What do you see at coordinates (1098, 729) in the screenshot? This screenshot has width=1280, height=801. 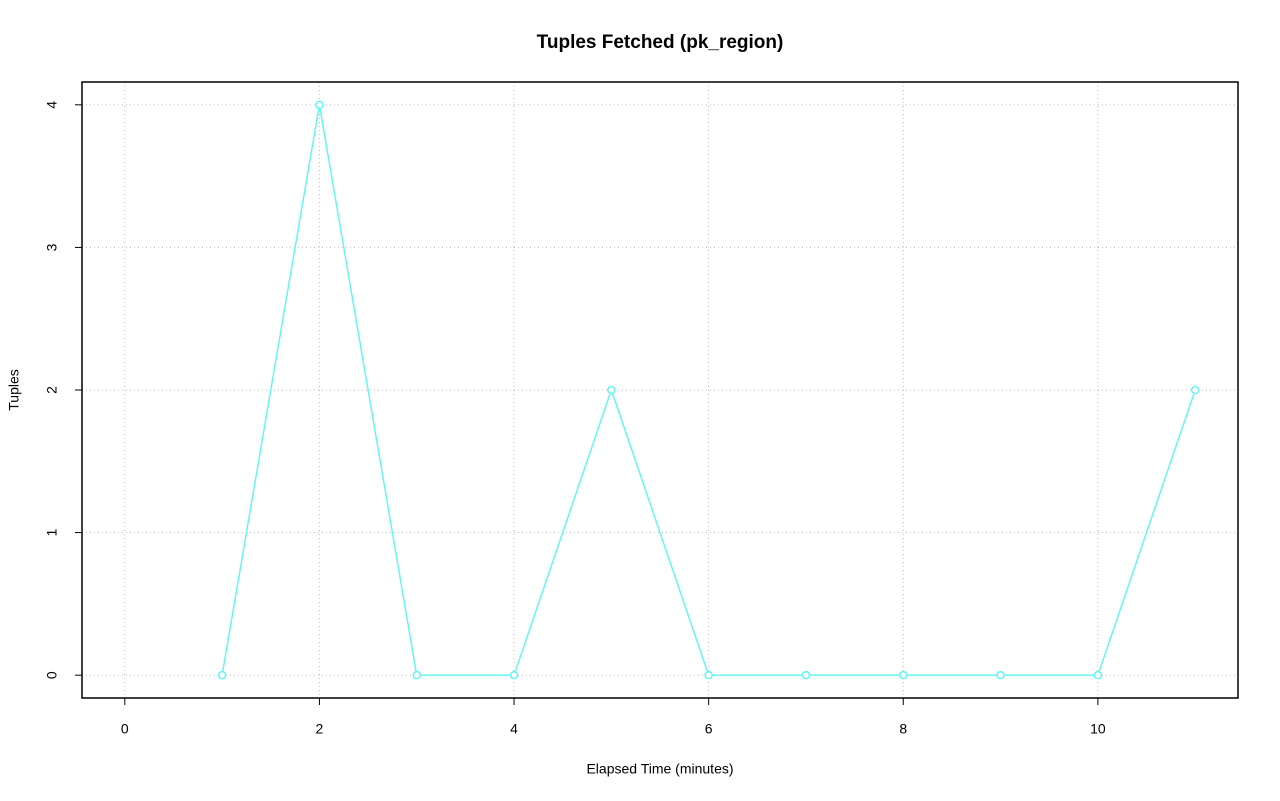 I see `x-tick-label: 10` at bounding box center [1098, 729].